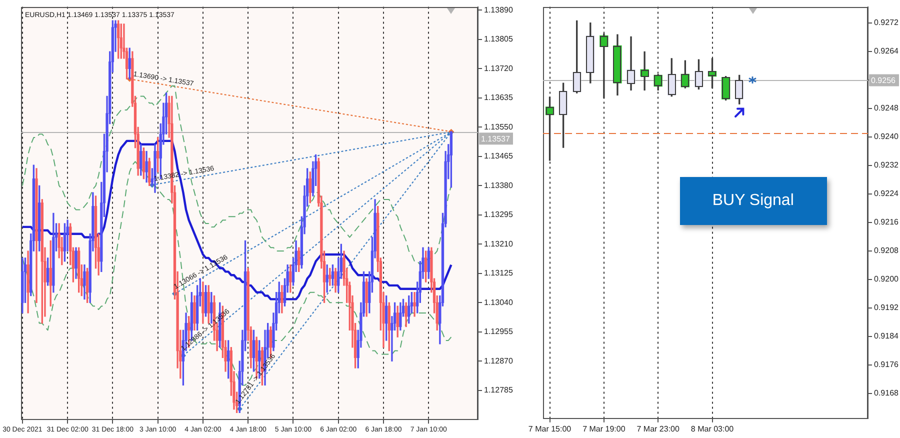 The image size is (900, 438). What do you see at coordinates (499, 390) in the screenshot?
I see `y-tick-label: 1.12785` at bounding box center [499, 390].